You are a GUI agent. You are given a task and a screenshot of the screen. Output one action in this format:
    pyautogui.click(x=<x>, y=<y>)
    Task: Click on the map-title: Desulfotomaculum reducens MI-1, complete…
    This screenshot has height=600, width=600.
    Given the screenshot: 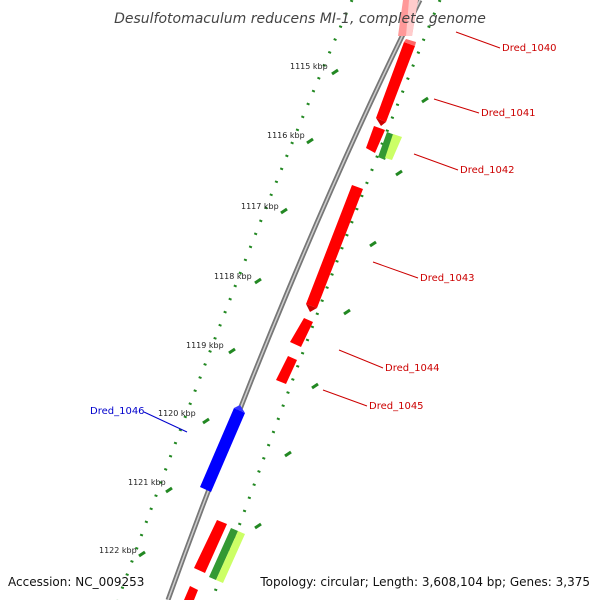 What is the action you would take?
    pyautogui.click(x=300, y=19)
    